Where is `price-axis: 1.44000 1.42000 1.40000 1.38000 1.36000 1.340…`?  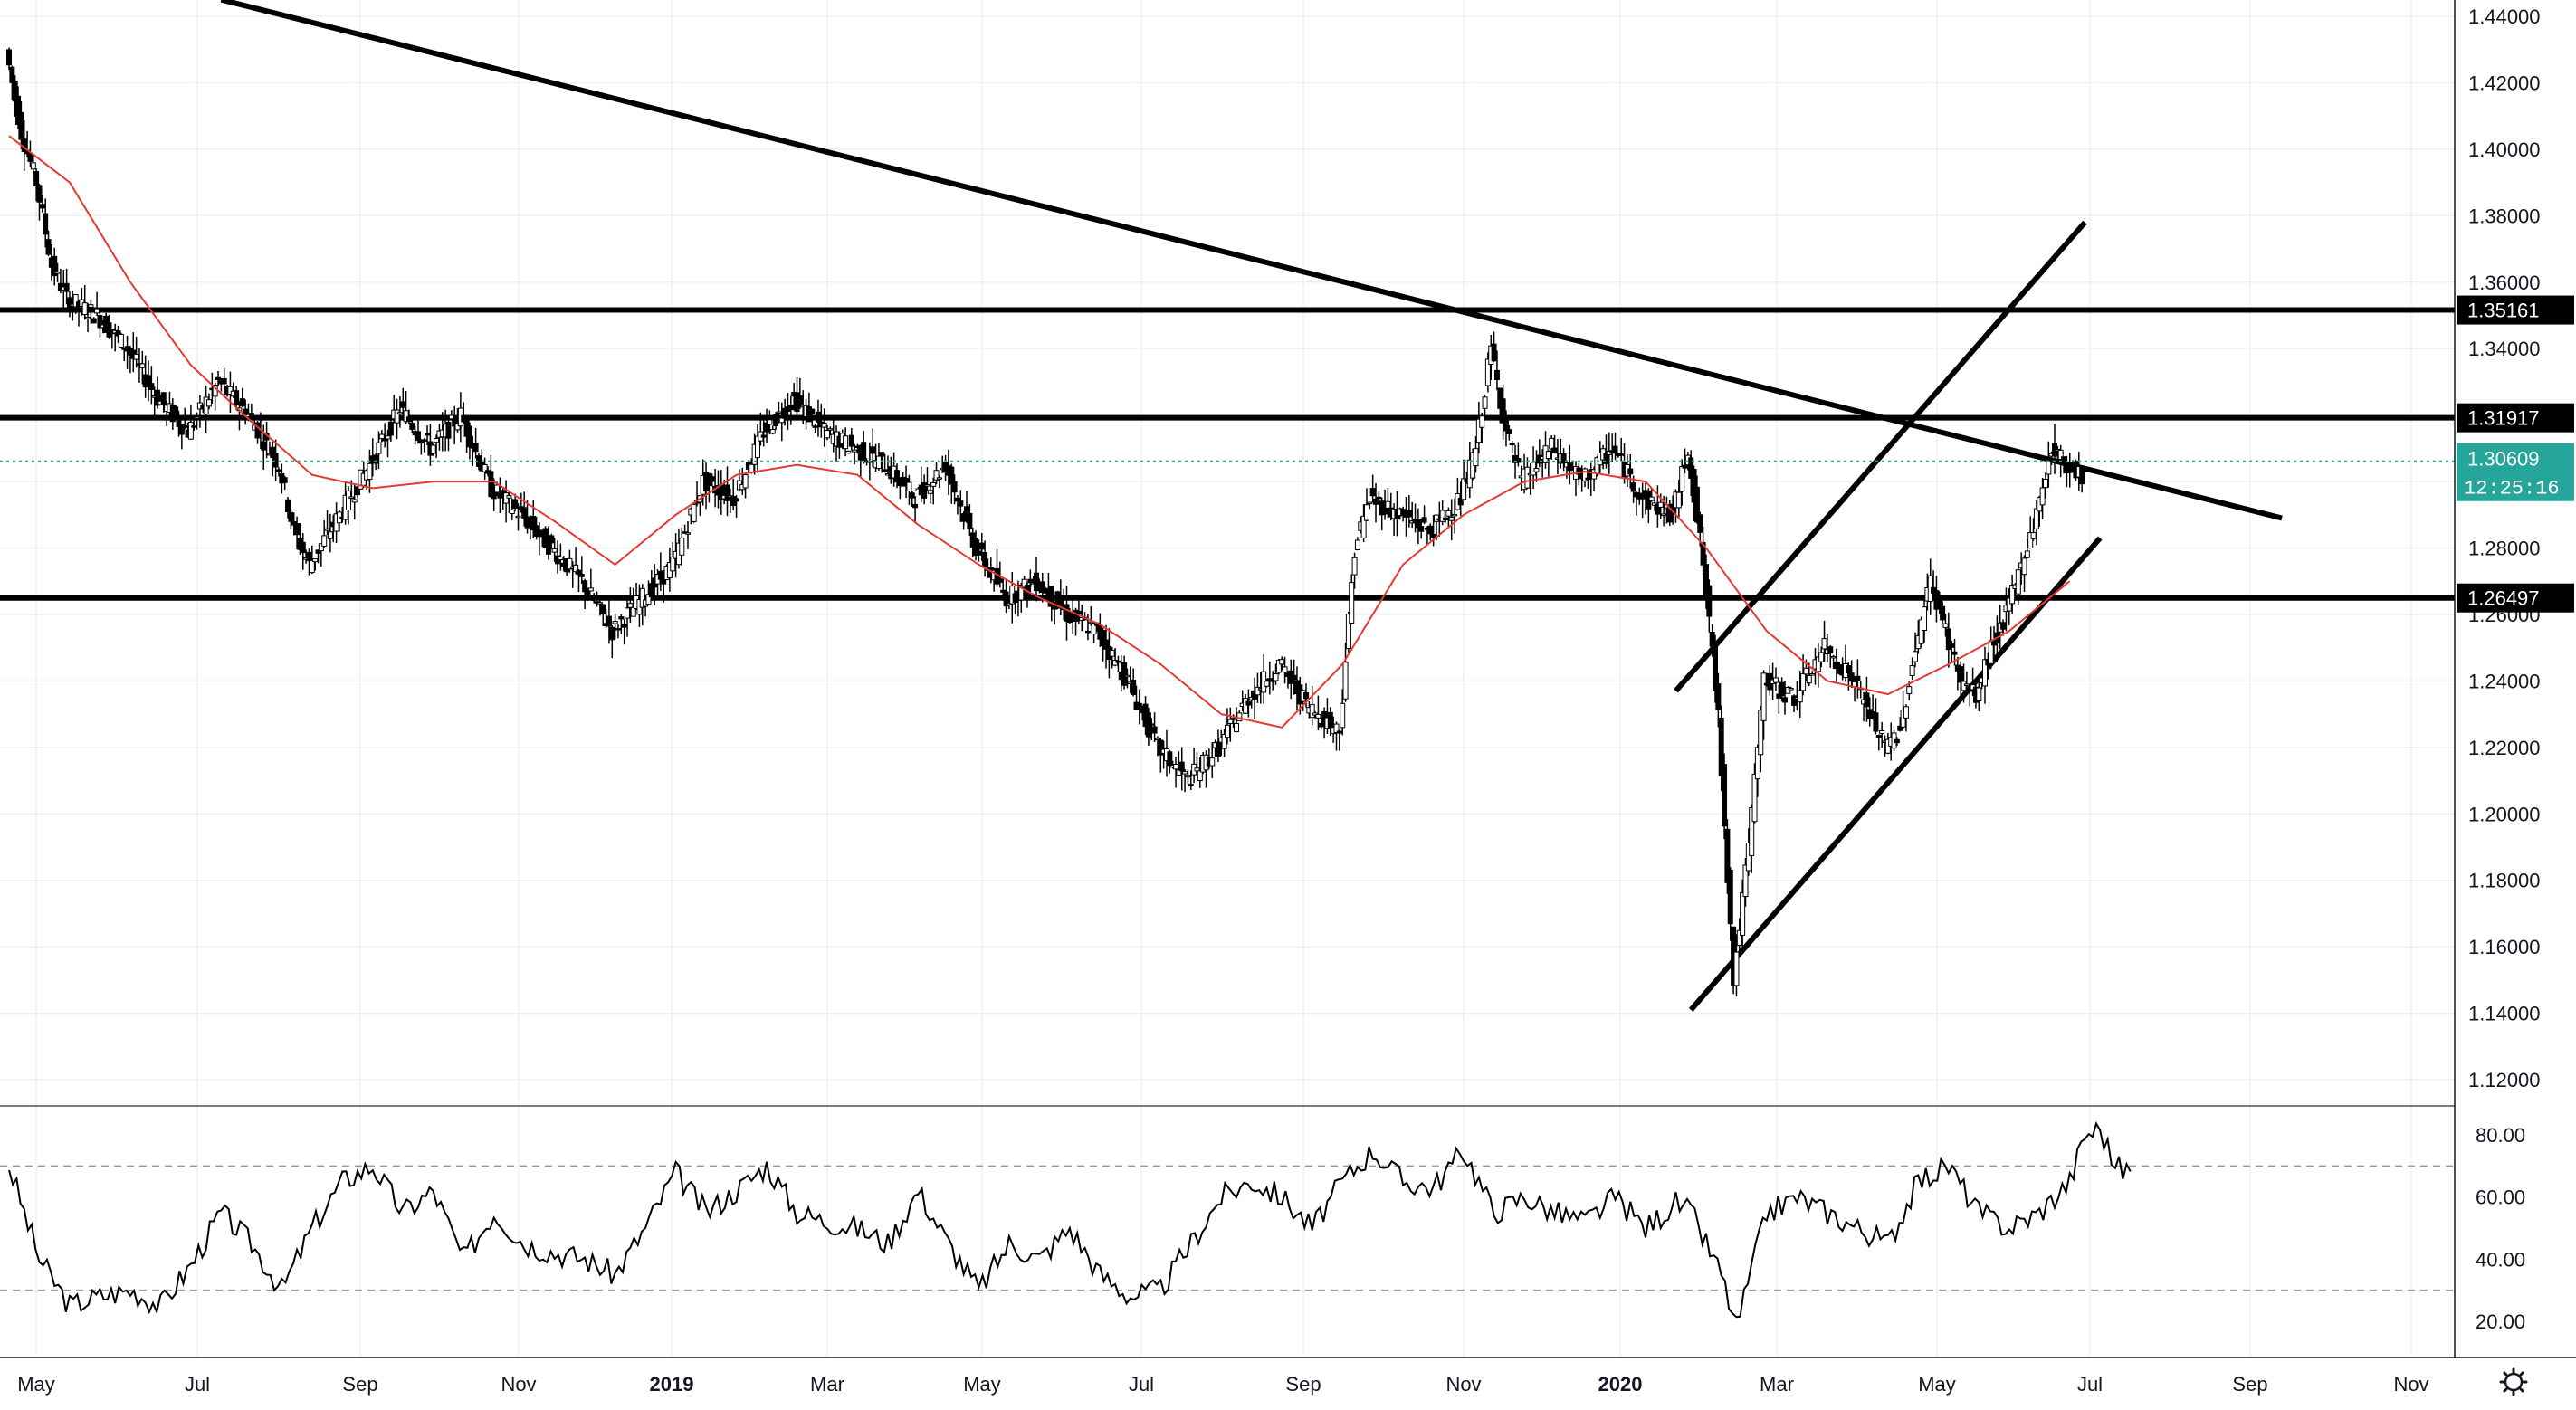
price-axis: 1.44000 1.42000 1.40000 1.38000 1.36000 1.340… is located at coordinates (2504, 548).